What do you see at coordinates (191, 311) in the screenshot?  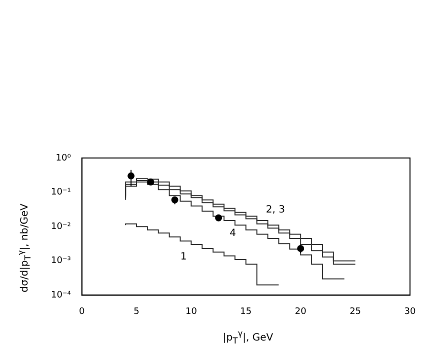 I see `x-tick-label: 10` at bounding box center [191, 311].